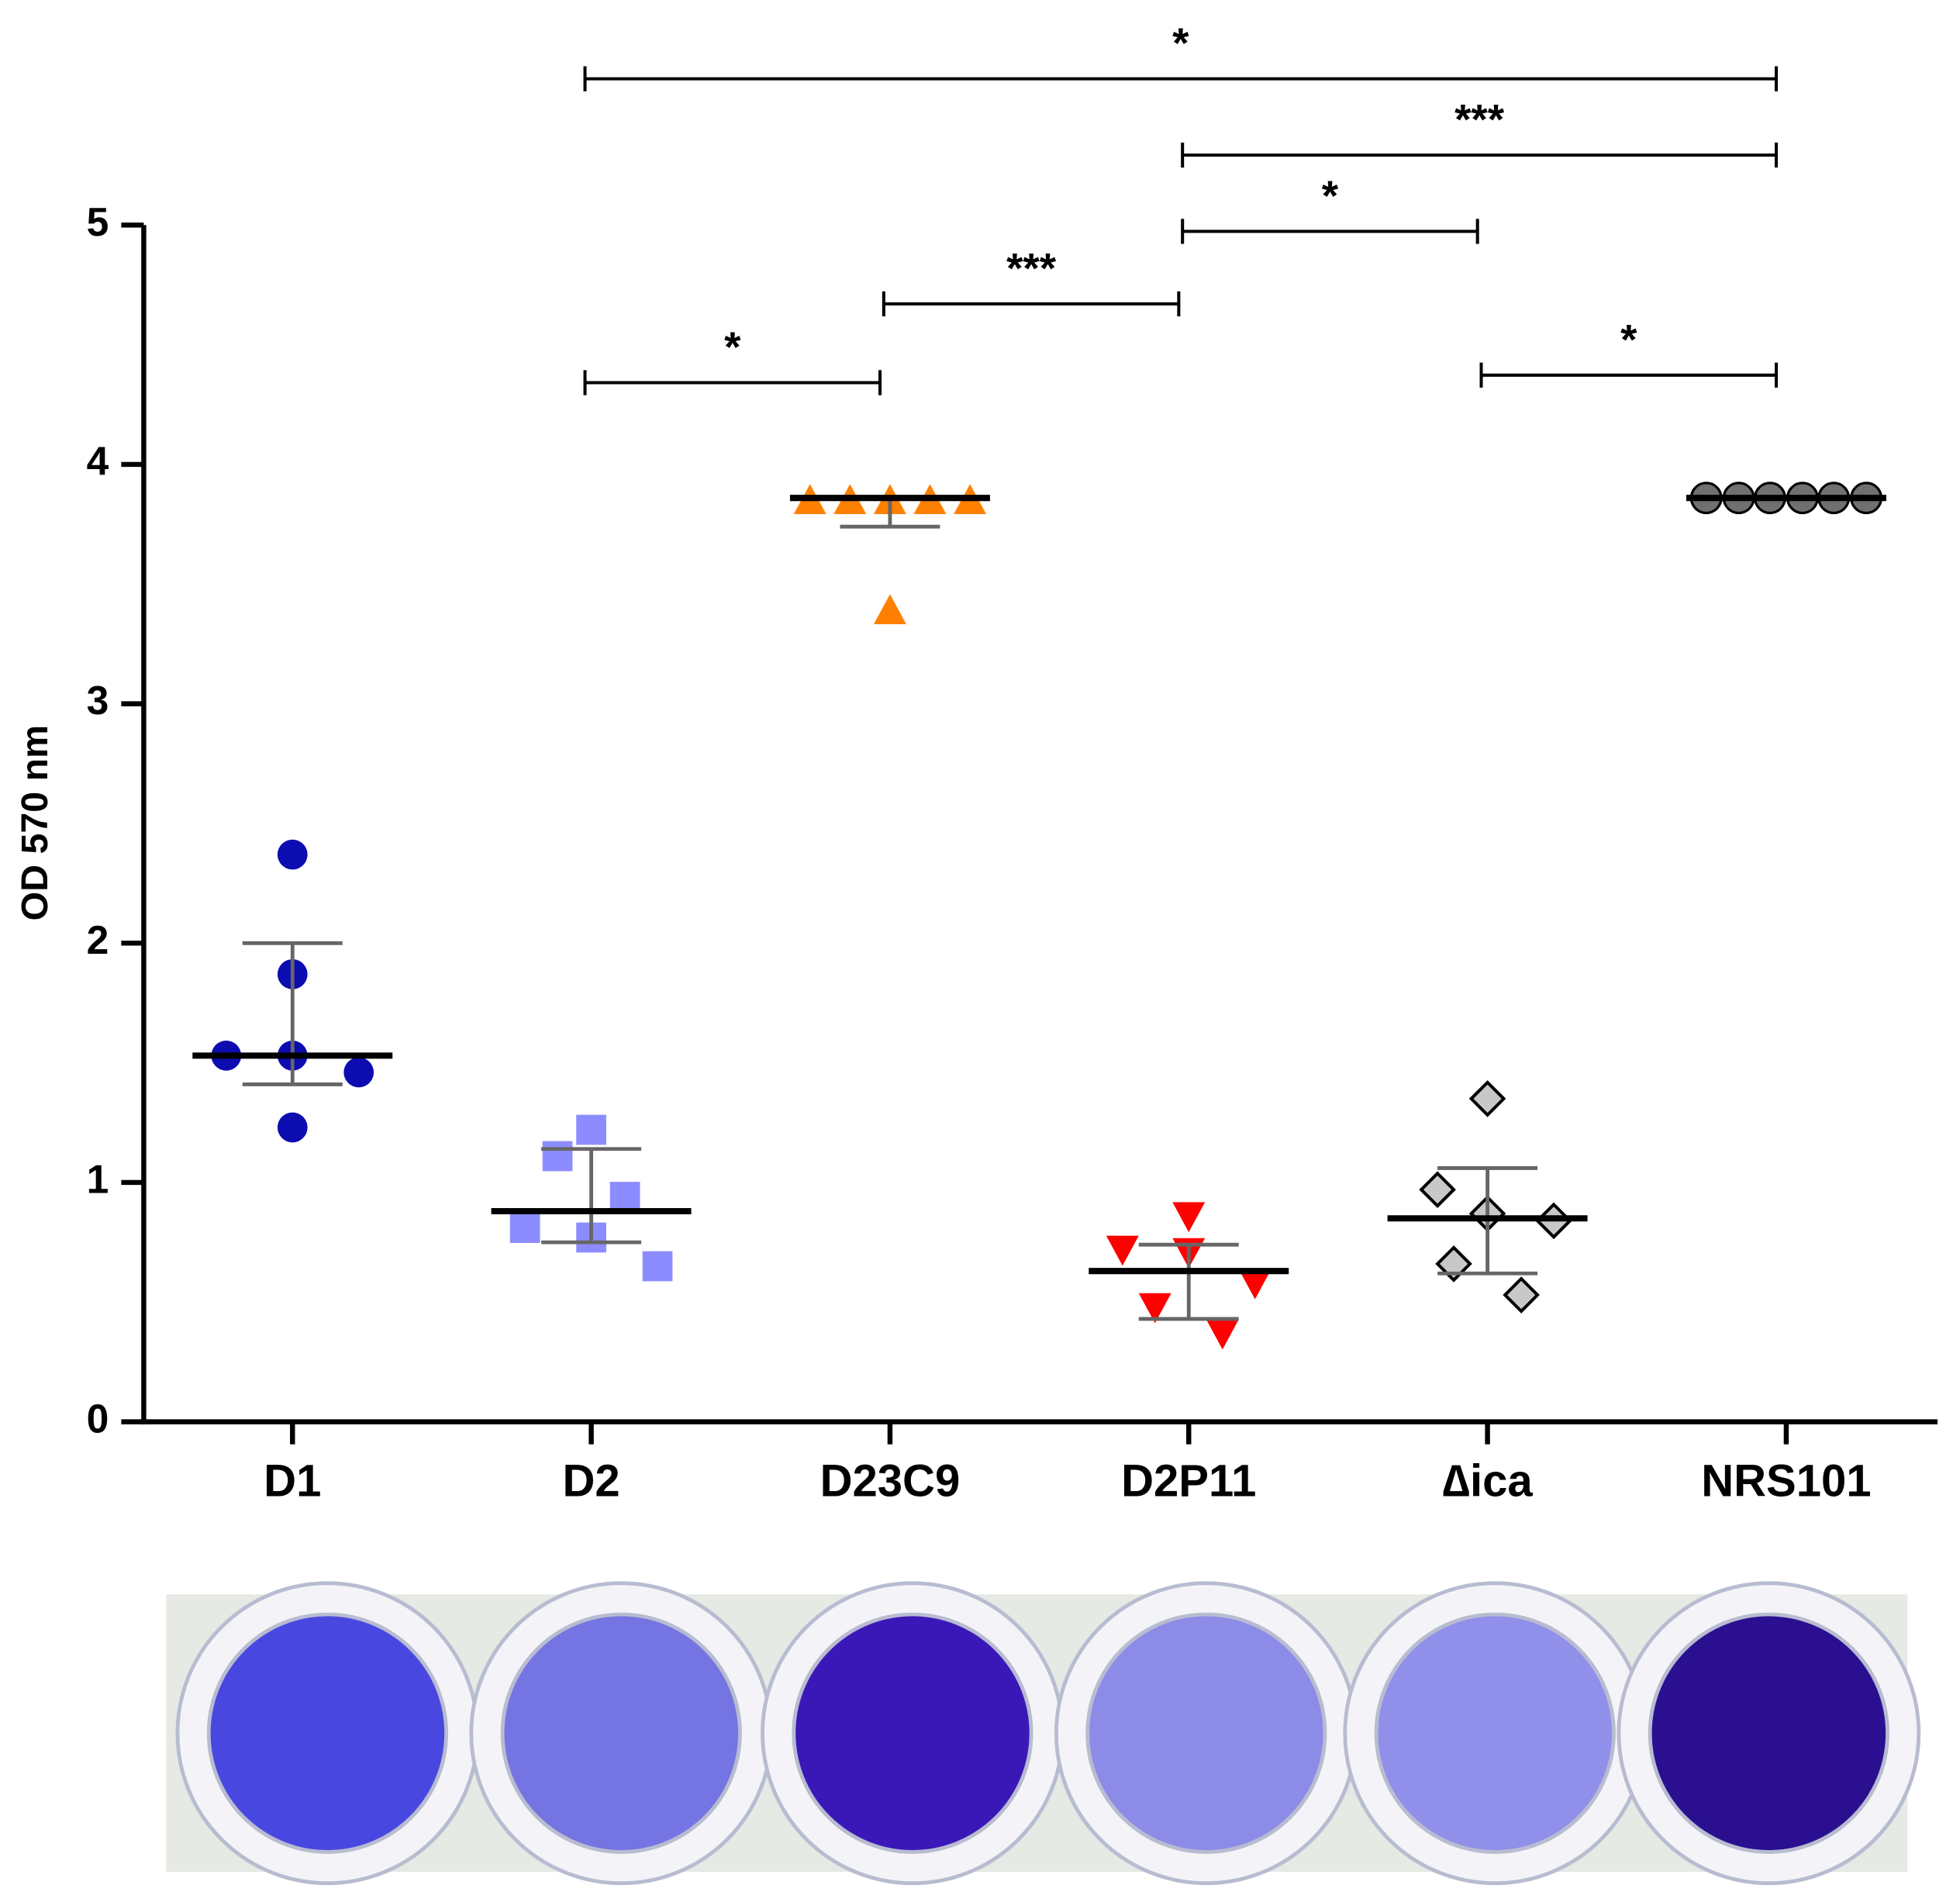 The width and height of the screenshot is (1960, 1892). I want to click on y-tick-label: 3, so click(98, 700).